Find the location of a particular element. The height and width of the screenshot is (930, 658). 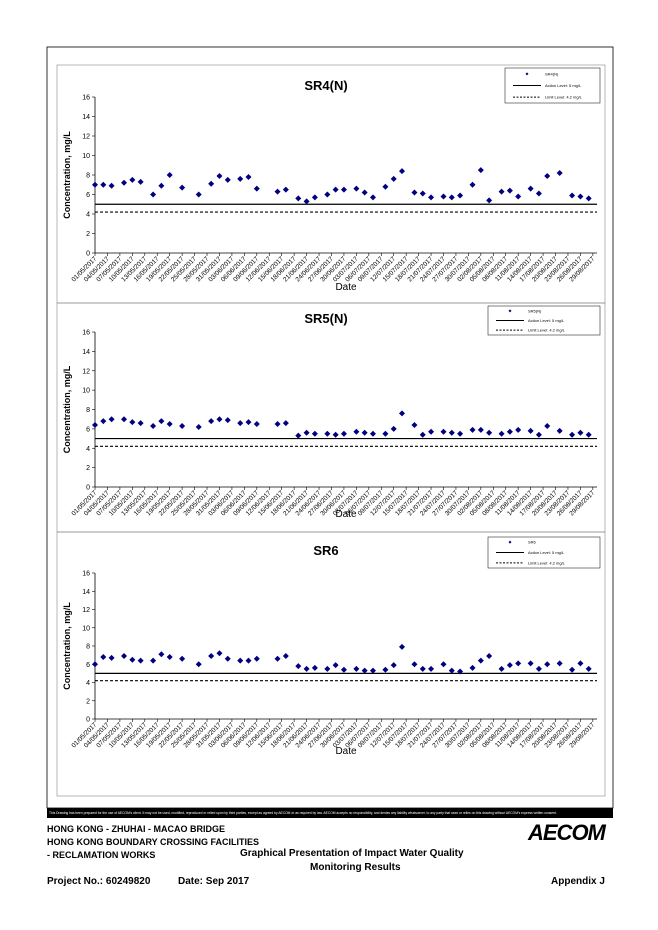

project-no: Project No.: 60249820 is located at coordinates (99, 881).